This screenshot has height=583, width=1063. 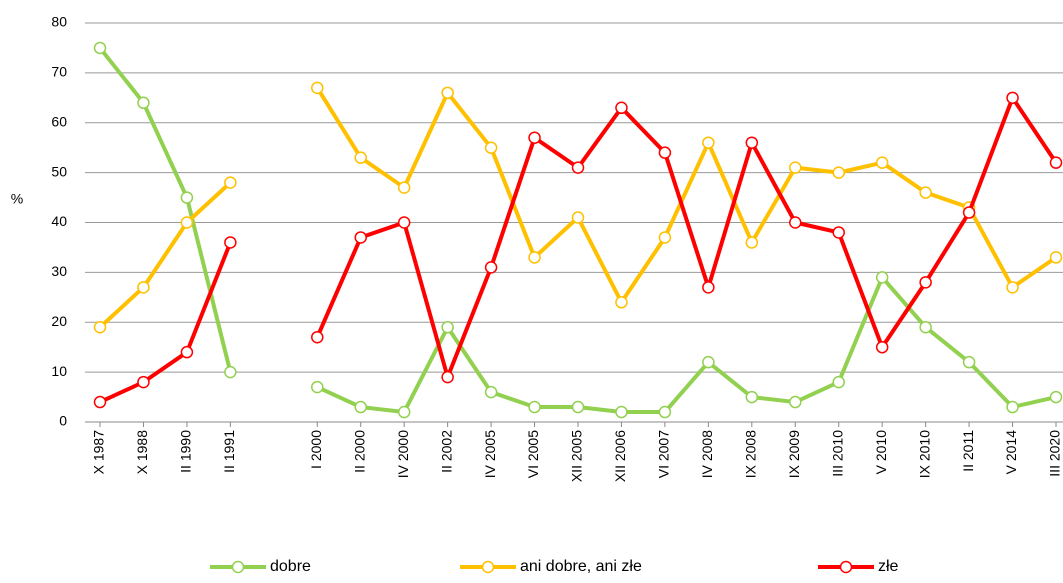 I want to click on x-tick-label: II 1990, so click(x=186, y=451).